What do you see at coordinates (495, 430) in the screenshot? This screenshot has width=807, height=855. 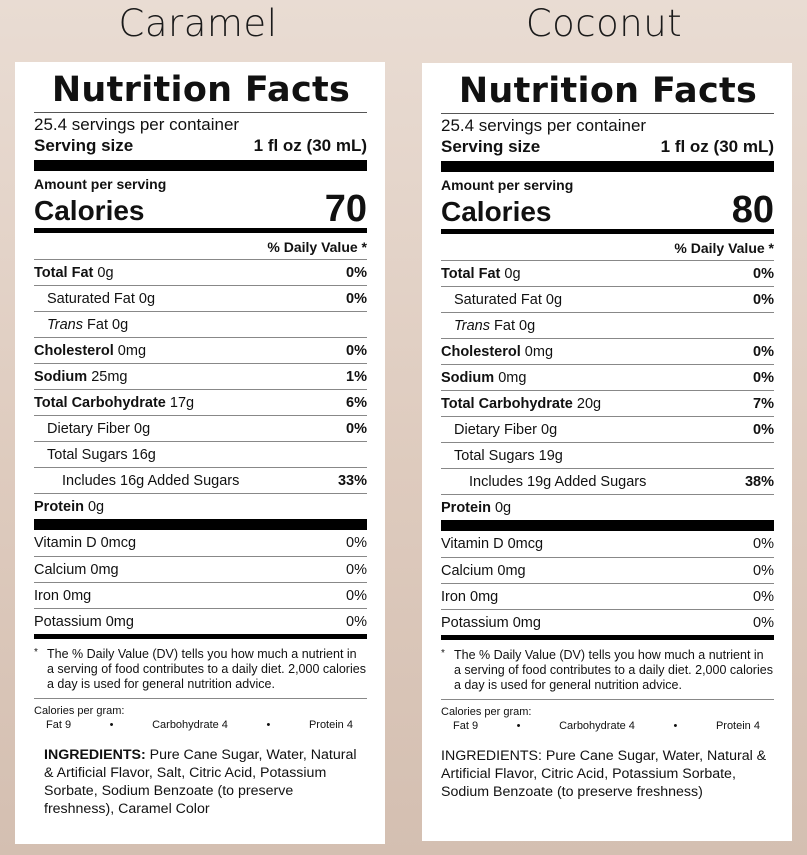 I see `nutrient-name: Dietary Fiber` at bounding box center [495, 430].